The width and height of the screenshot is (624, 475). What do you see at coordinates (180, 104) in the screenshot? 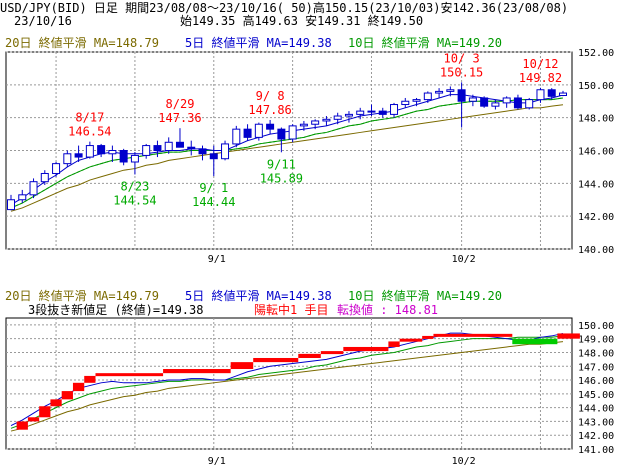
I see `high-annotation-date: 8/29` at bounding box center [180, 104].